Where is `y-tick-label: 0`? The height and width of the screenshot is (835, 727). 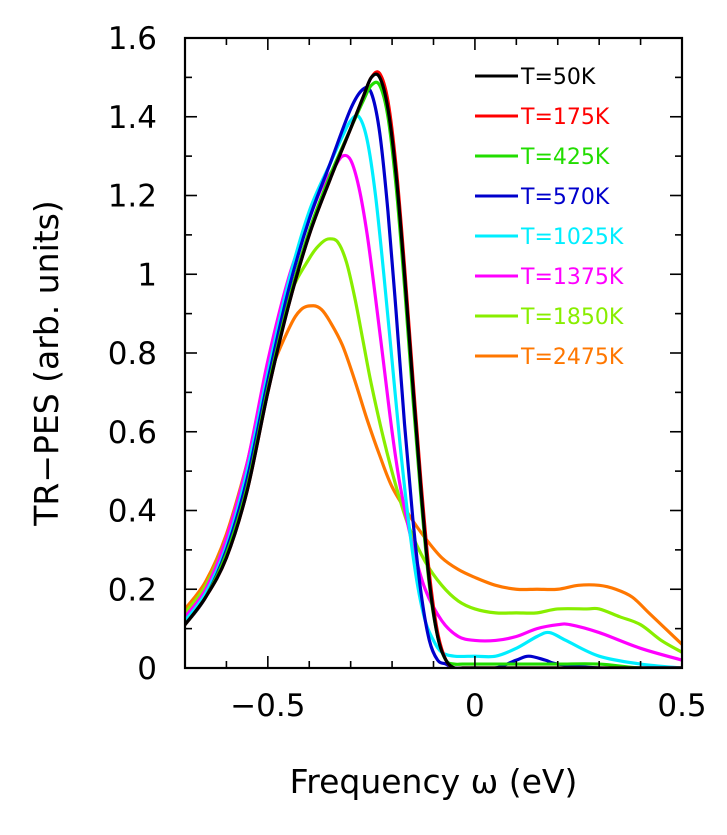 y-tick-label: 0 is located at coordinates (147, 669).